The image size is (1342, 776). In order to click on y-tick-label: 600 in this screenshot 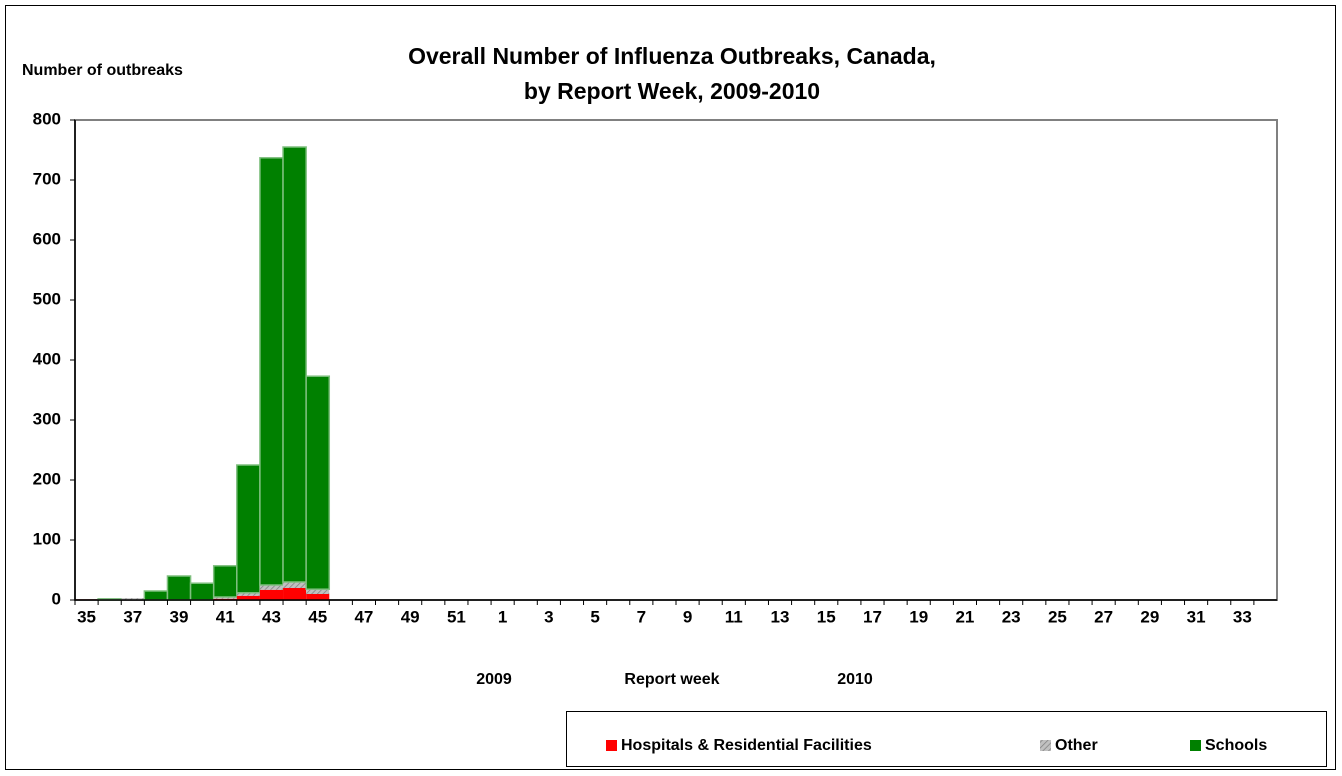, I will do `click(47, 238)`.